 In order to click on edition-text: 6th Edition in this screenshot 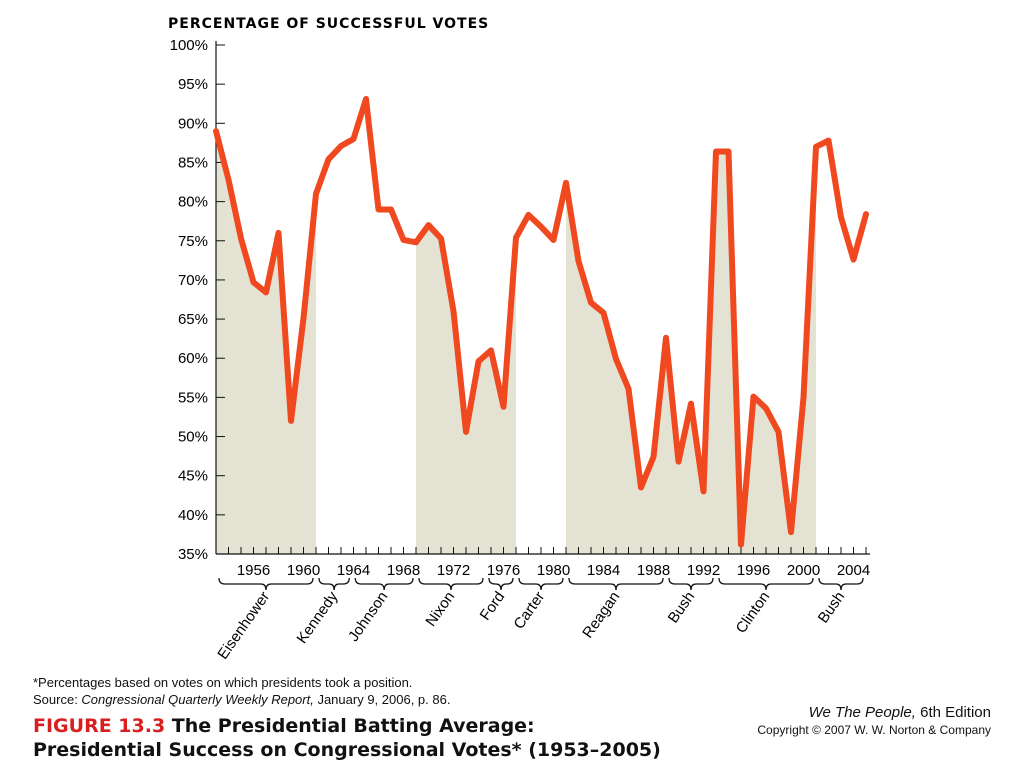, I will do `click(953, 712)`.